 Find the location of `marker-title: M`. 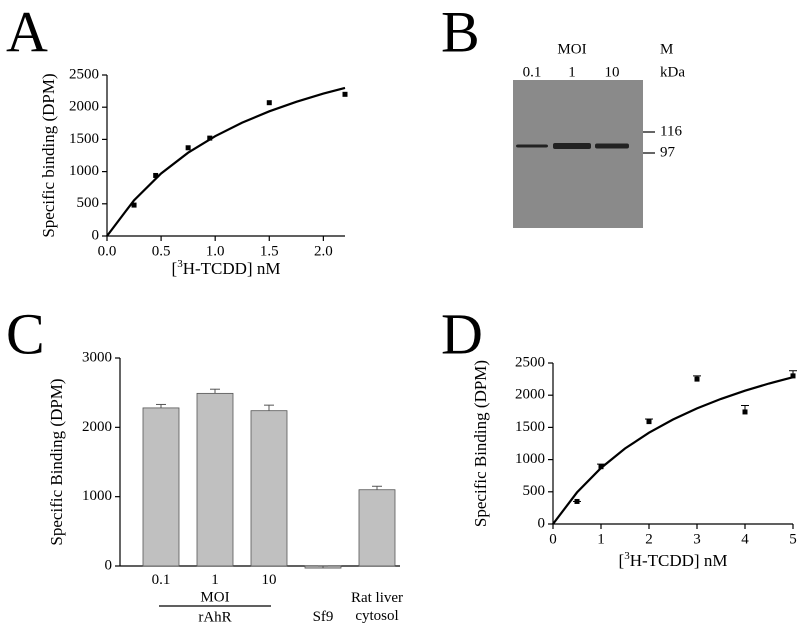

marker-title: M is located at coordinates (666, 49).